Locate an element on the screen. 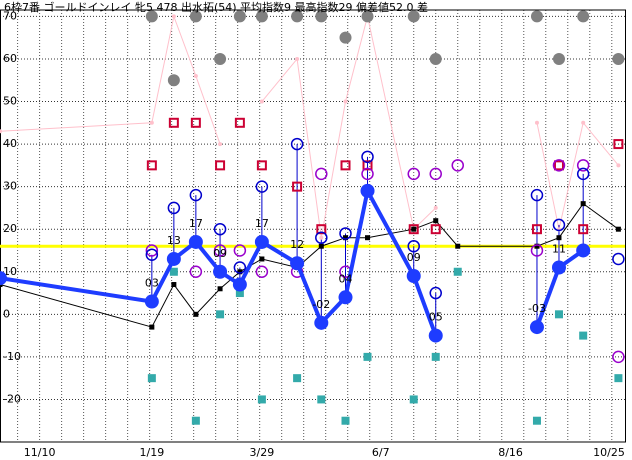  point-label: 11 is located at coordinates (559, 248).